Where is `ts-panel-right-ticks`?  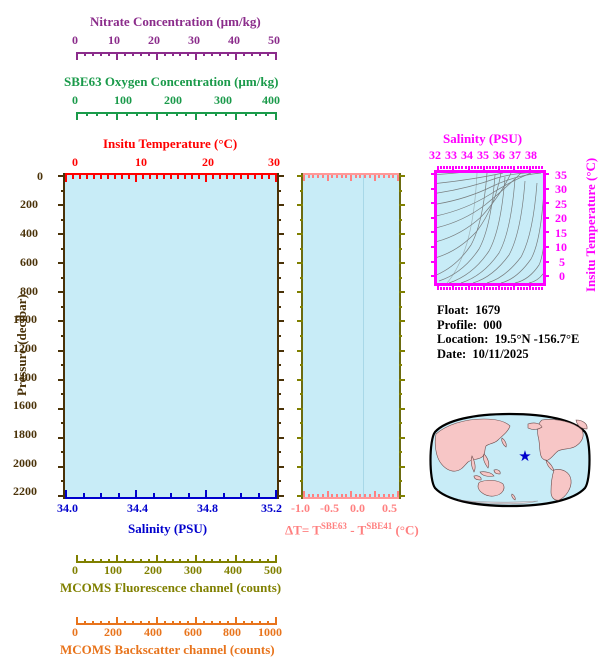 ts-panel-right-ticks is located at coordinates (546, 228).